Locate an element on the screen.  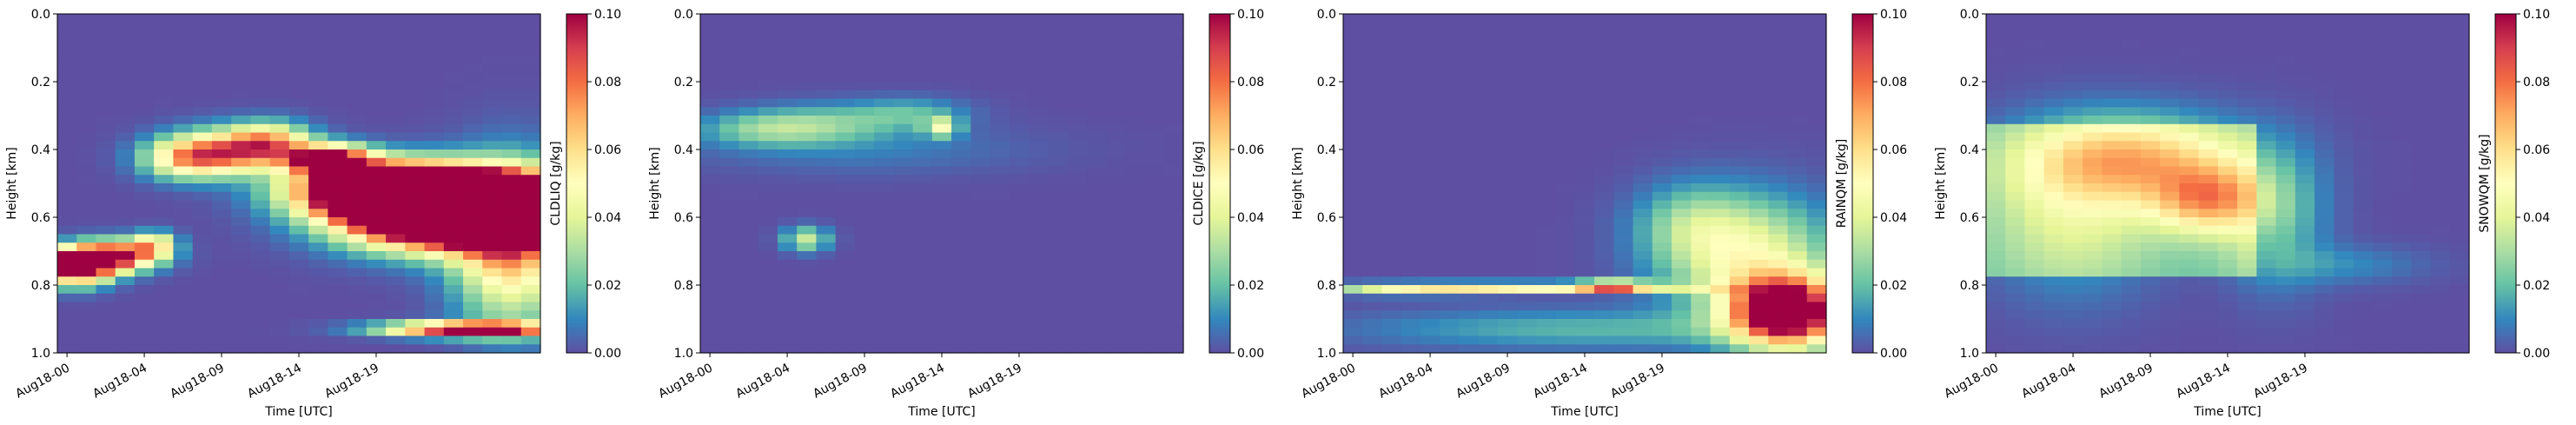
x-tick-label: Aug18-09 is located at coordinates (197, 381).